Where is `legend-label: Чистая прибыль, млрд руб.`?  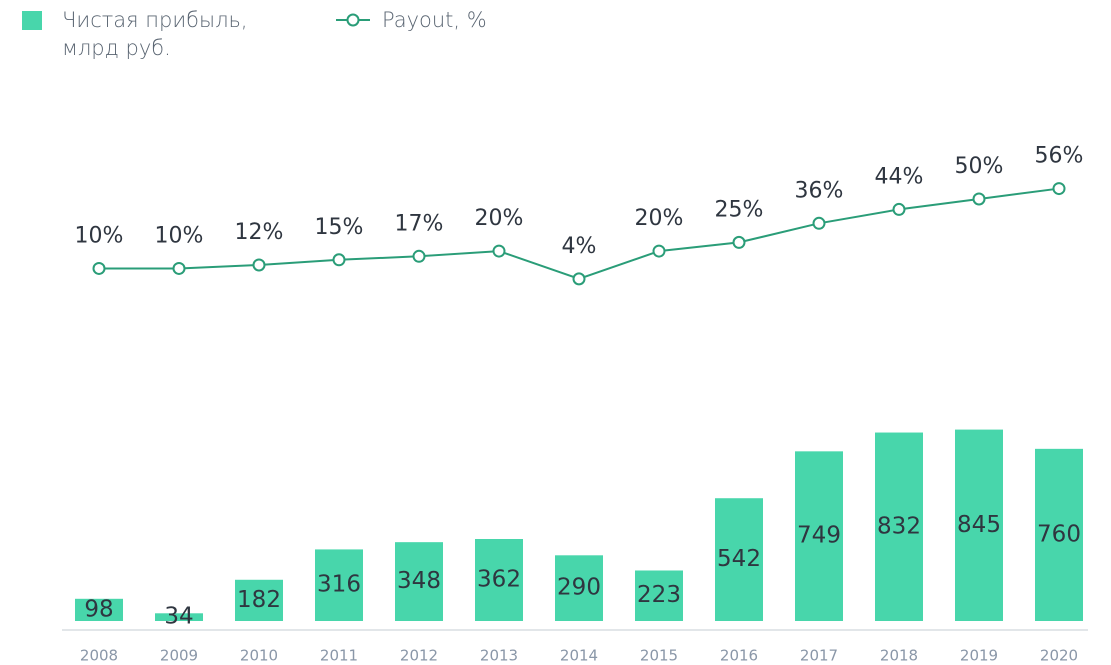
legend-label: Чистая прибыль, млрд руб. is located at coordinates (155, 34).